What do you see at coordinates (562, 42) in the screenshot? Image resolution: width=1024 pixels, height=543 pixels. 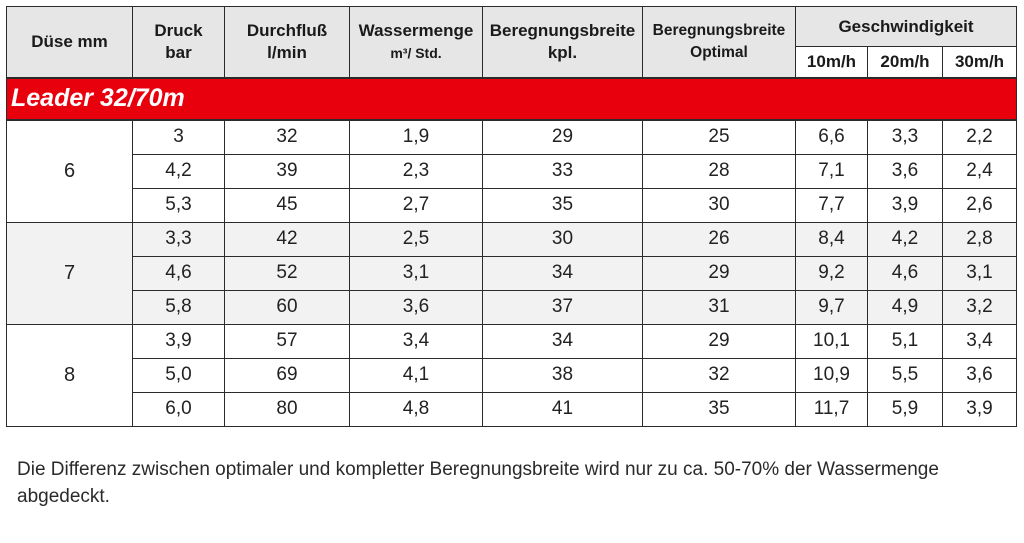 I see `header-width-total: Beregnungsbreite kpl.` at bounding box center [562, 42].